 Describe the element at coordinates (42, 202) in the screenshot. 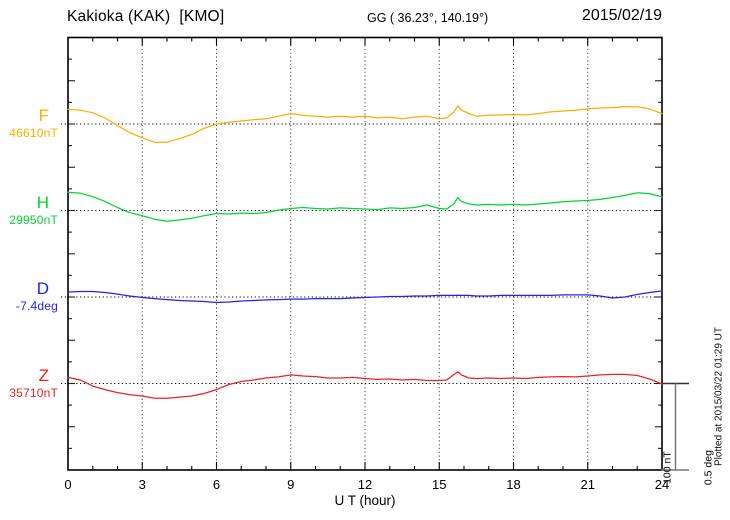

I see `channel-letter-H: H` at that location.